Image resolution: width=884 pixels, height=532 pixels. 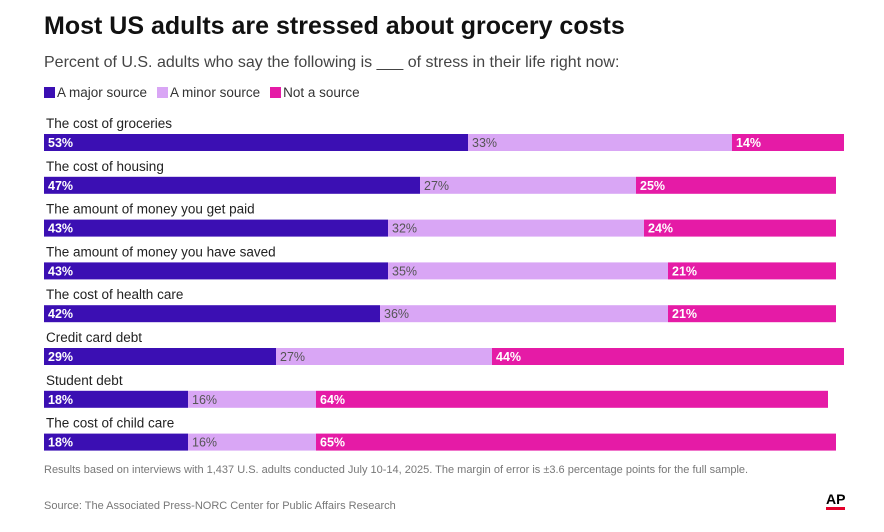 What do you see at coordinates (684, 314) in the screenshot?
I see `data-label-not-a-source-the-cost-of-health-care: 21%` at bounding box center [684, 314].